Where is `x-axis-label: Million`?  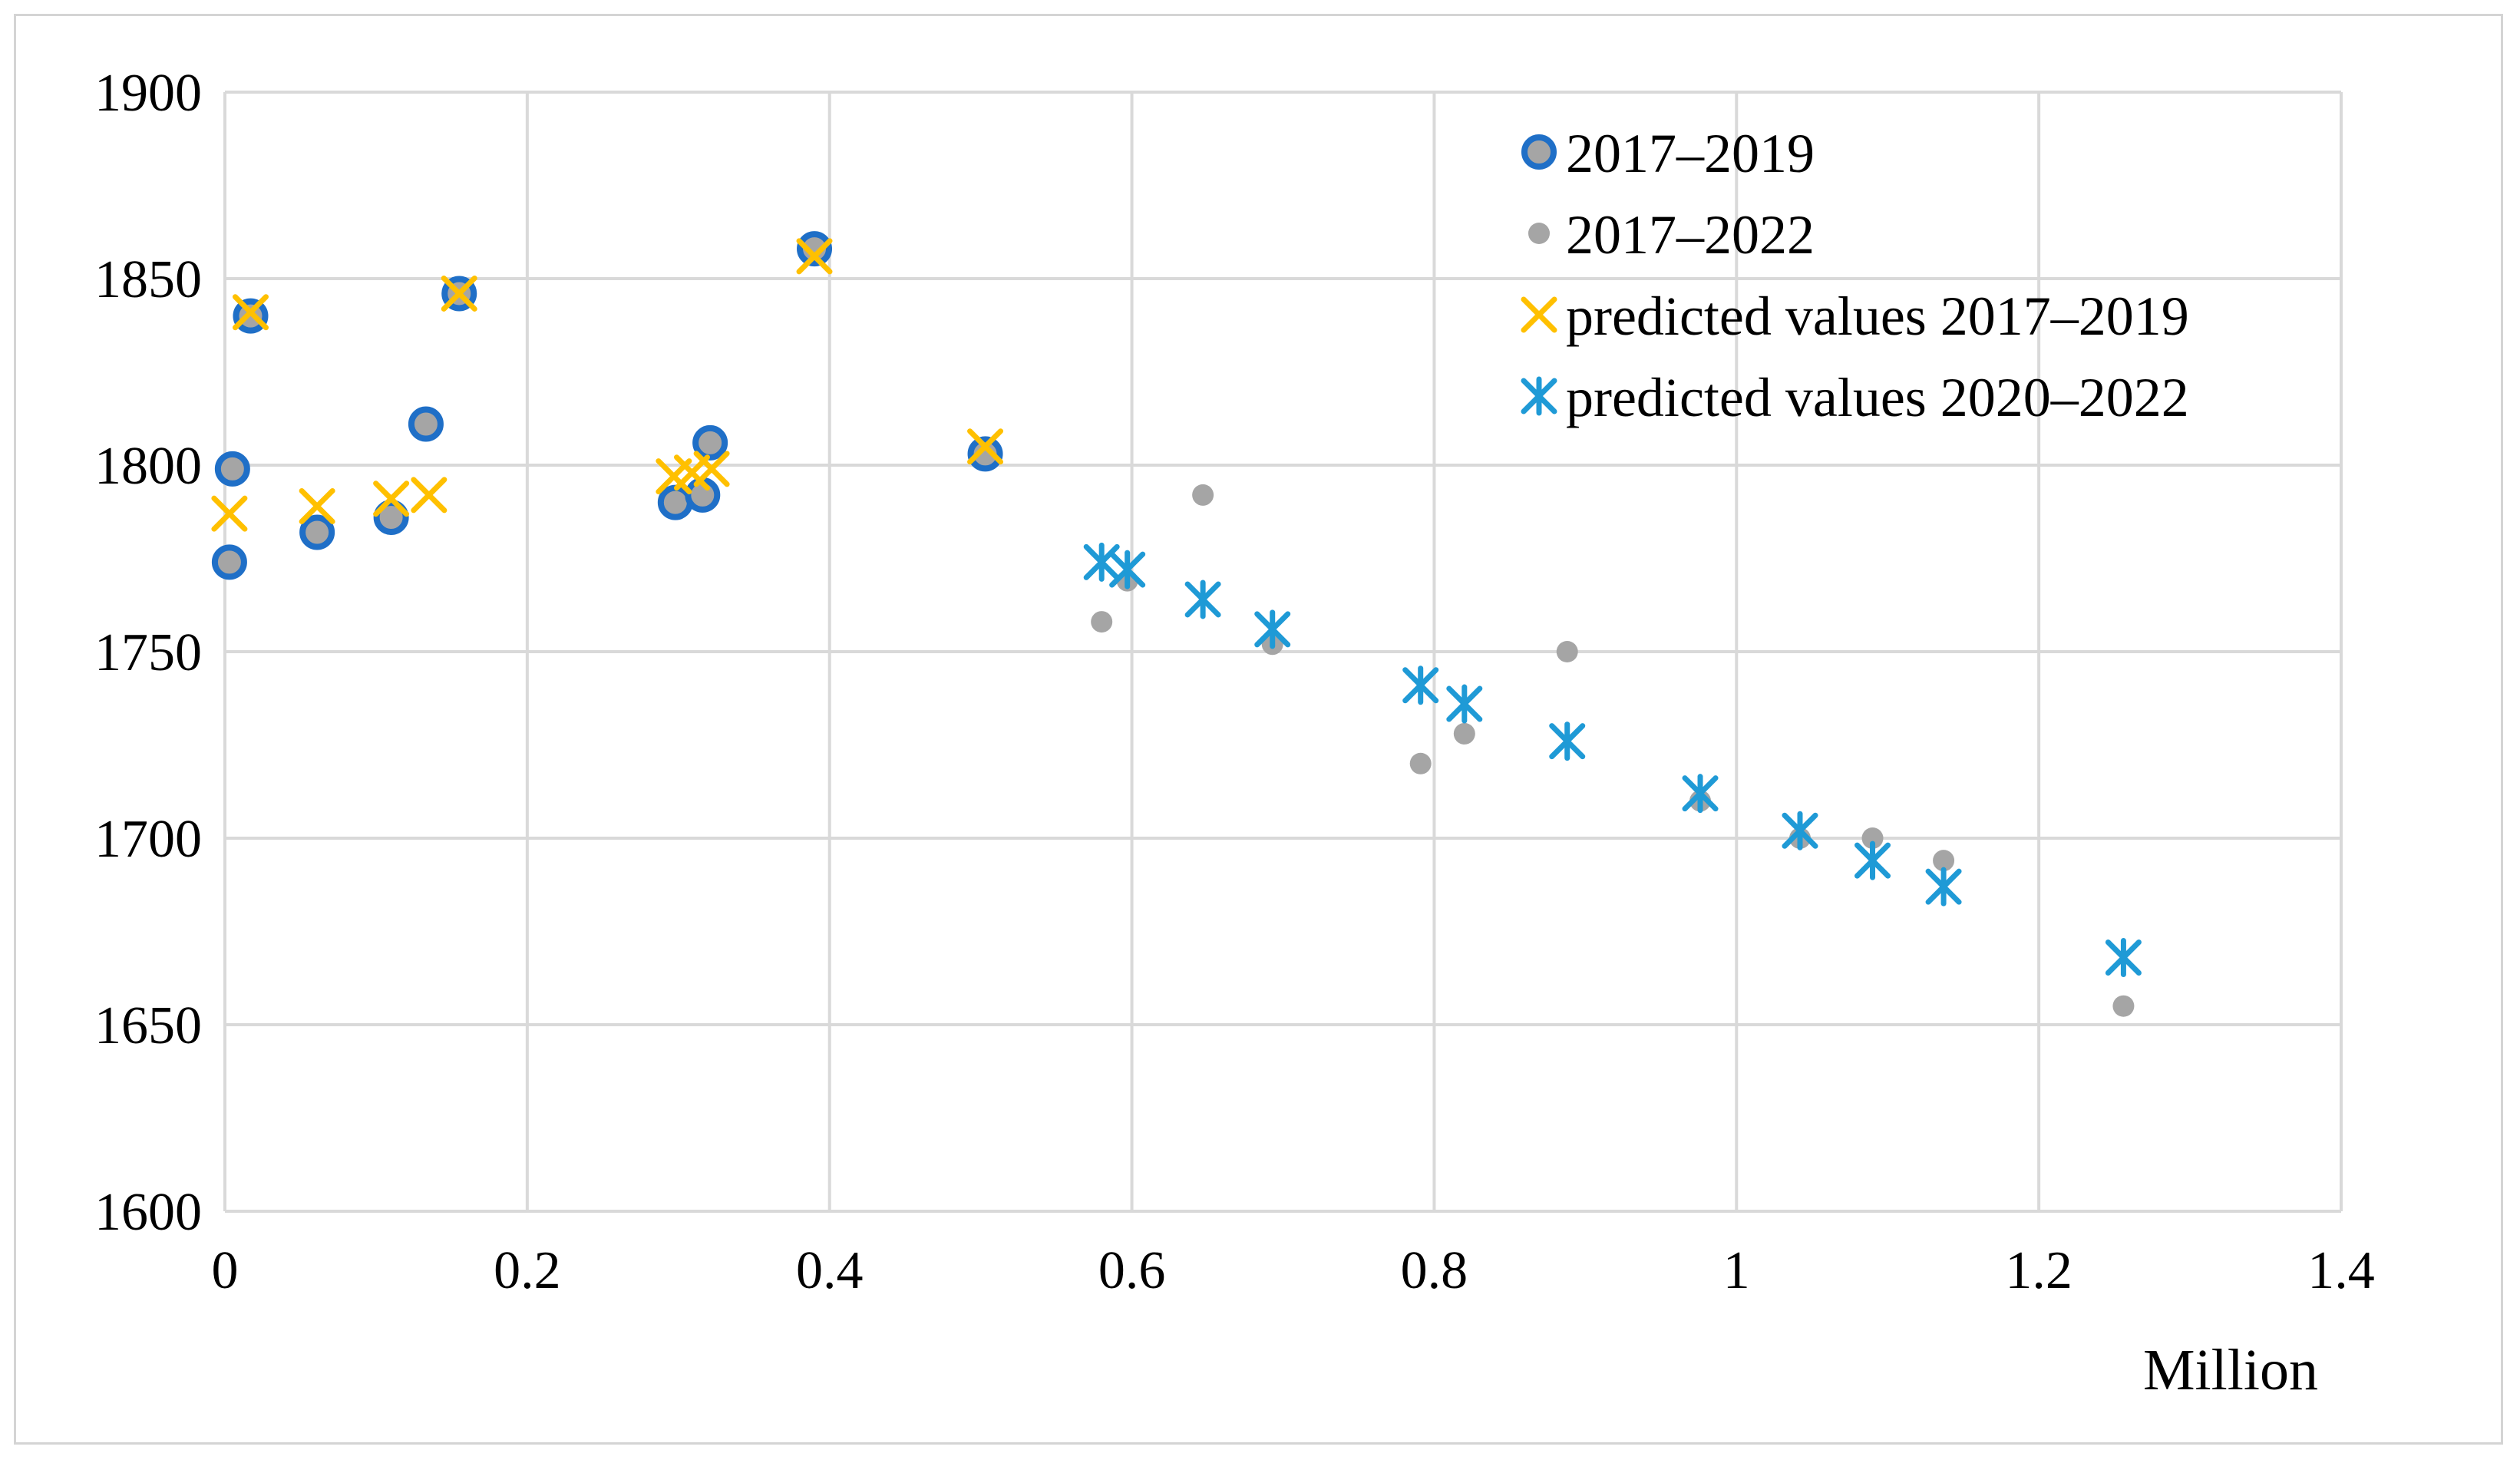 x-axis-label: Million is located at coordinates (2230, 1370).